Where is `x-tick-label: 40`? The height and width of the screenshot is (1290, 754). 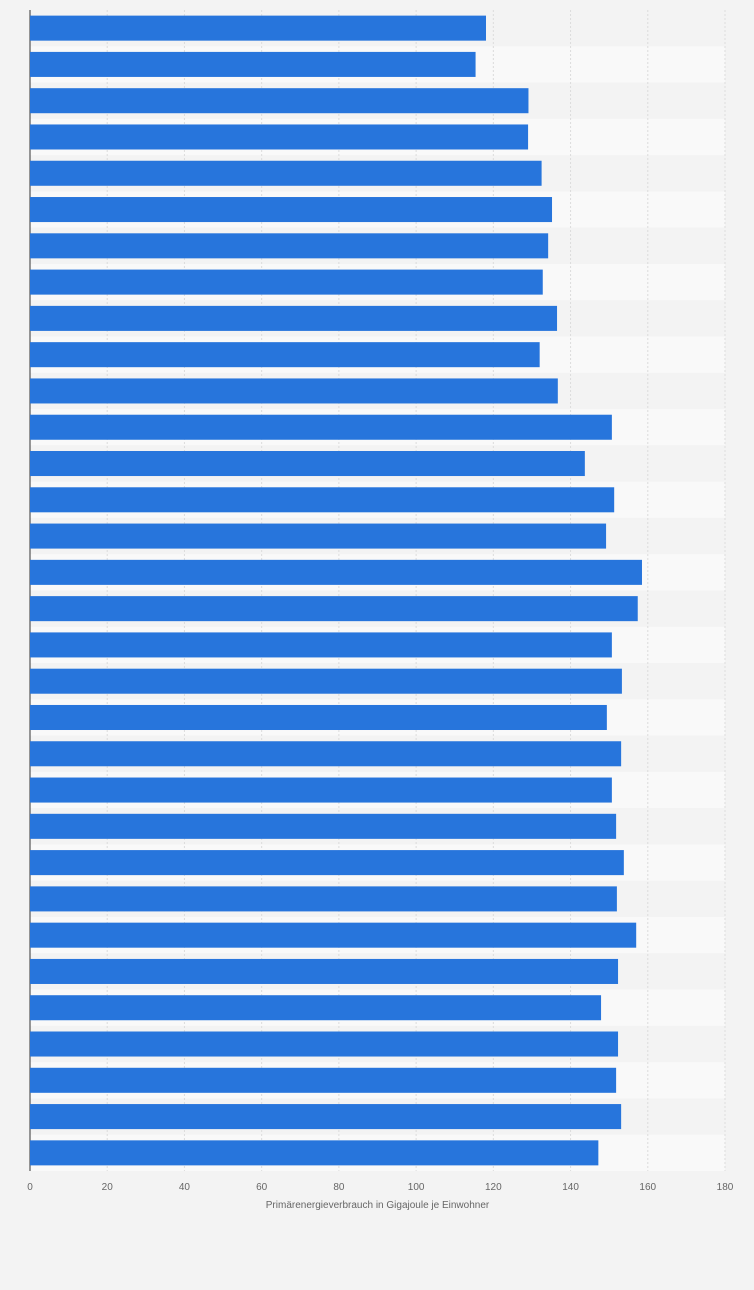 x-tick-label: 40 is located at coordinates (185, 1187).